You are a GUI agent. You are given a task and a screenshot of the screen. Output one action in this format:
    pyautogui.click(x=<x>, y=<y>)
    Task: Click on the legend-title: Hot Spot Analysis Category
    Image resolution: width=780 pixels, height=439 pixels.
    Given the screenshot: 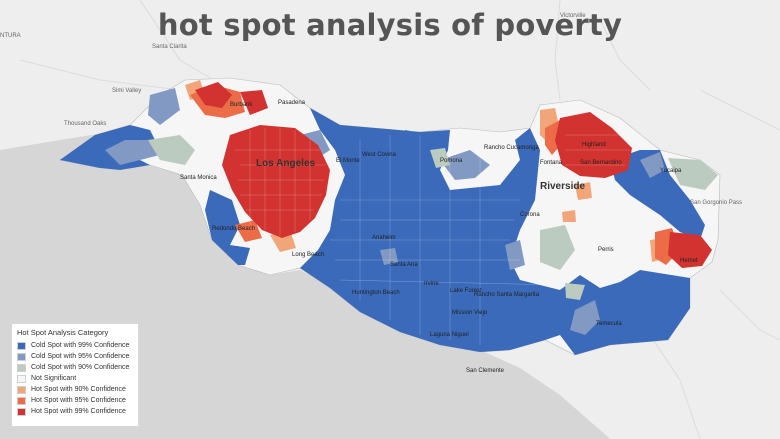 What is the action you would take?
    pyautogui.click(x=63, y=332)
    